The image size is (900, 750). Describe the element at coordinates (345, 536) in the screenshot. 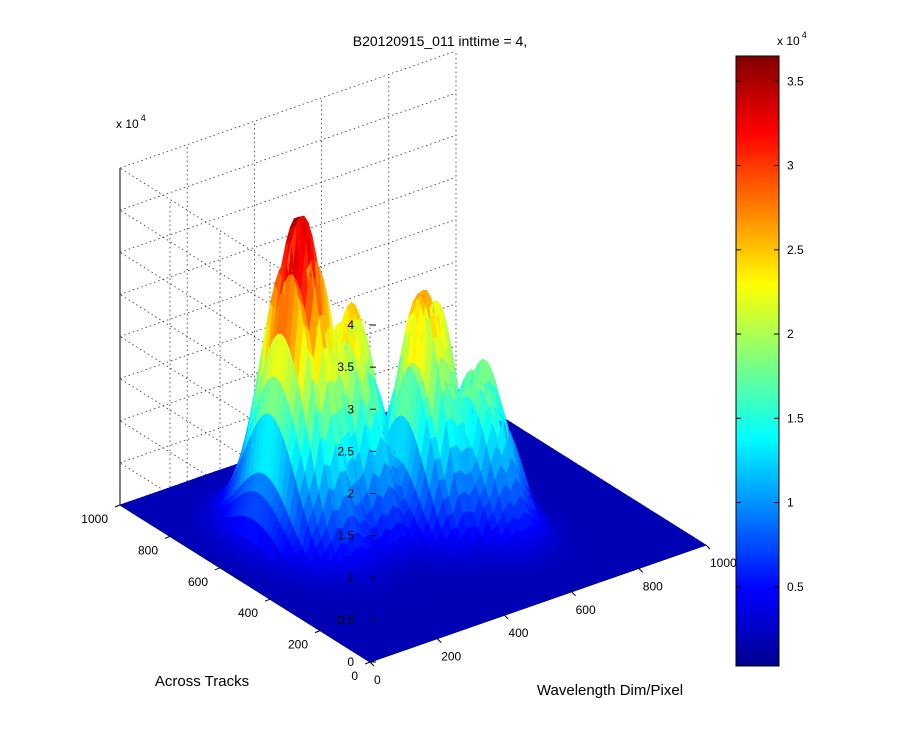

I see `z-tick-label: 1.5` at that location.